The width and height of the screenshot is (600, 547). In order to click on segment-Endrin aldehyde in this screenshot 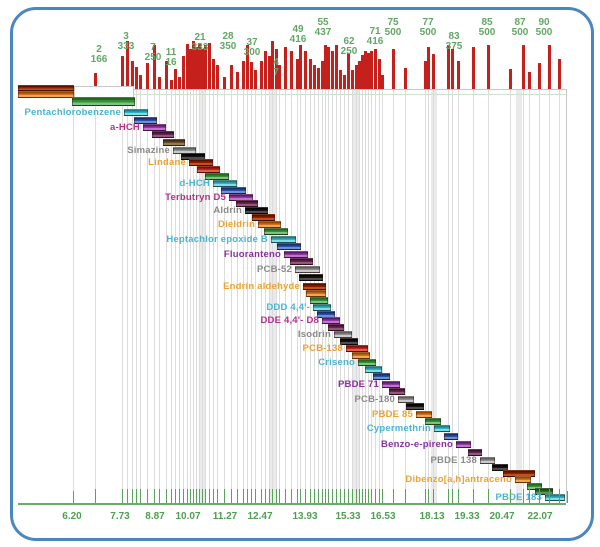, I will do `click(314, 286)`.